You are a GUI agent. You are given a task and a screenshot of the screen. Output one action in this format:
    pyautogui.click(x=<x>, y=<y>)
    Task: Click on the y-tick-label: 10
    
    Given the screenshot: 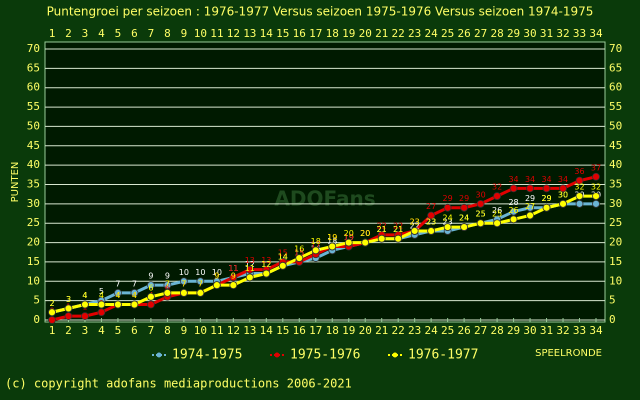 What is the action you would take?
    pyautogui.click(x=33, y=280)
    